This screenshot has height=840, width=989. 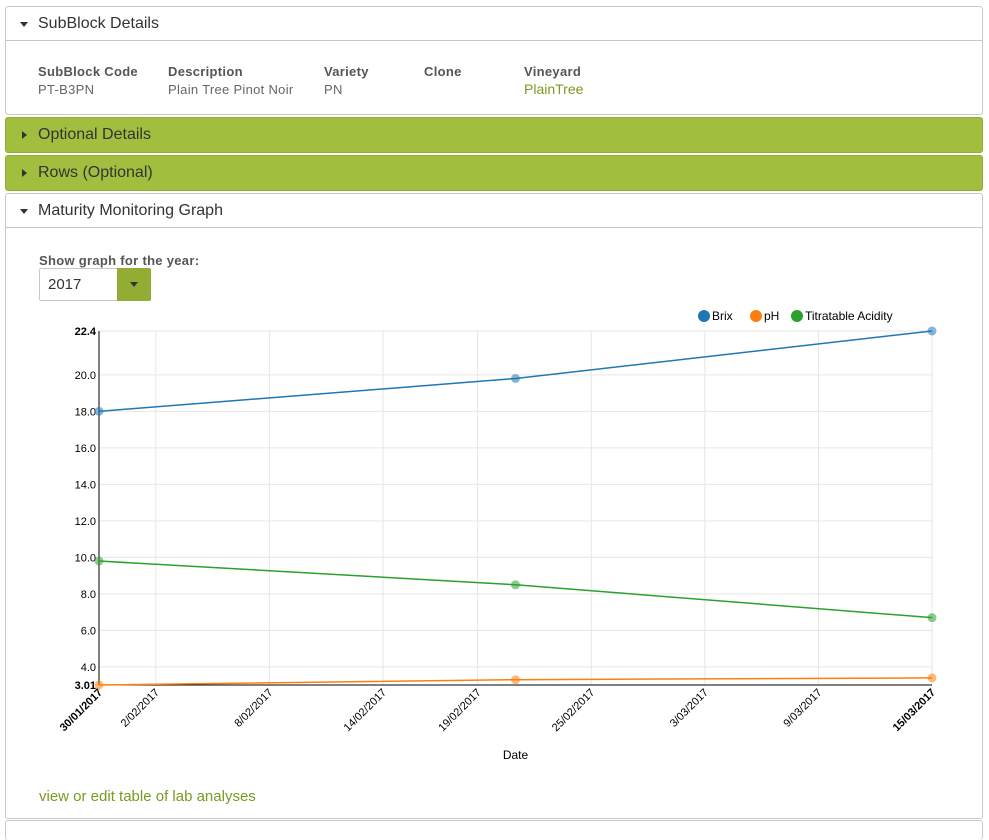 I want to click on y-tick-label: 22.4, so click(x=86, y=332).